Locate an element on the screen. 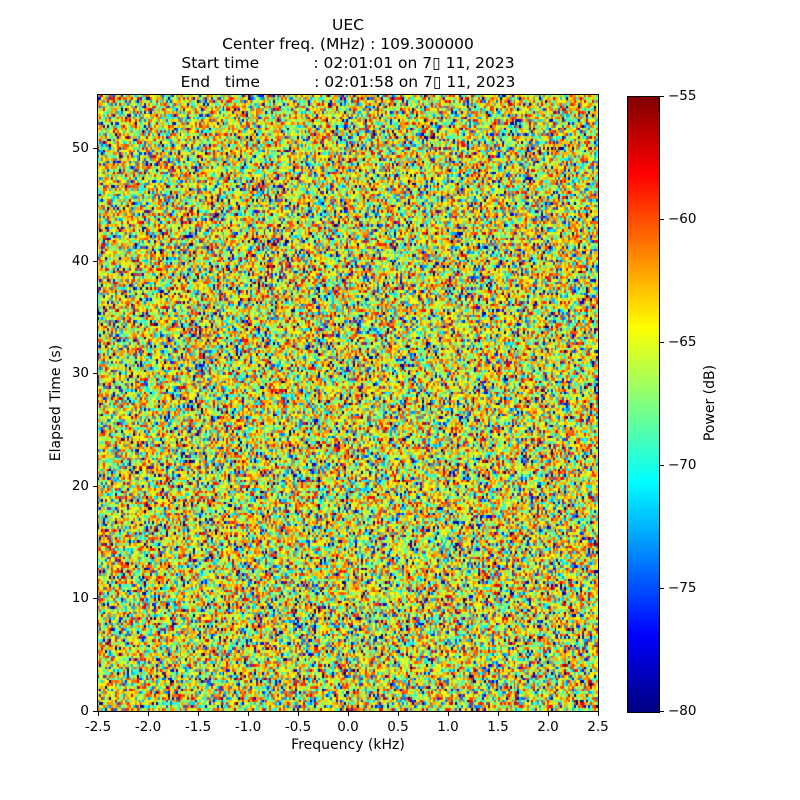 This screenshot has width=800, height=800. title-line: End time : 02:01:58 on 7▯ 11, 2023 is located at coordinates (348, 82).